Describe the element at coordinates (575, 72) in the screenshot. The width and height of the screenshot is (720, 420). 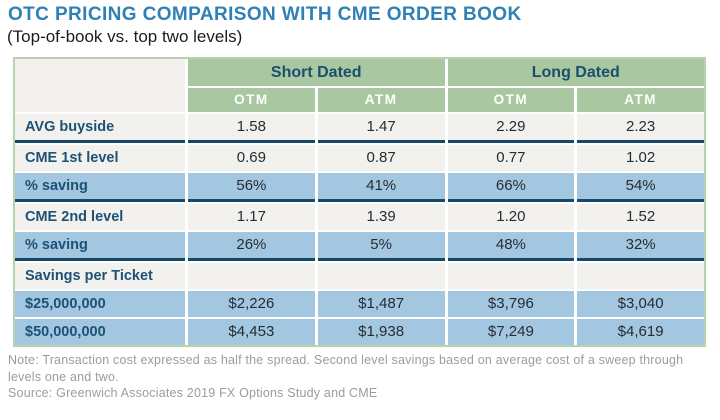
I see `group-header-long-dated: Long Dated` at that location.